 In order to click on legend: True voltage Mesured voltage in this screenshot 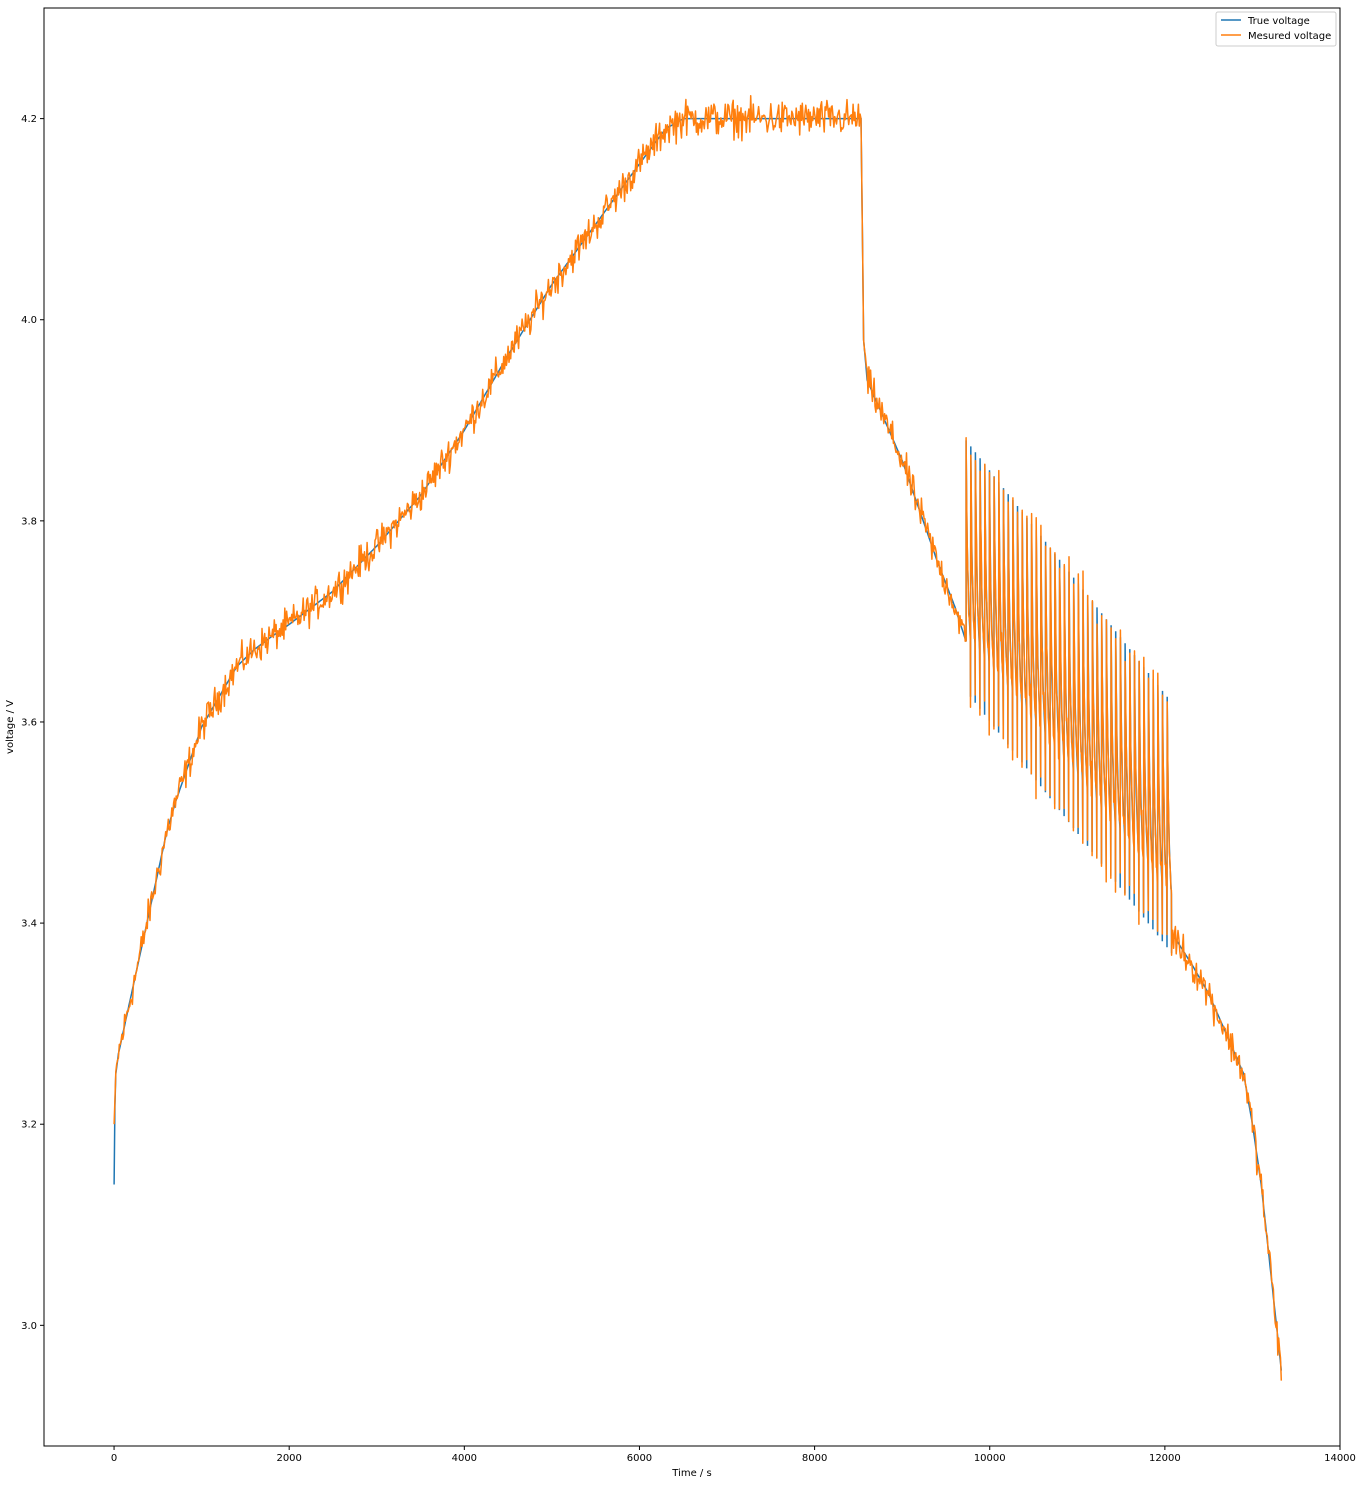, I will do `click(1276, 29)`.